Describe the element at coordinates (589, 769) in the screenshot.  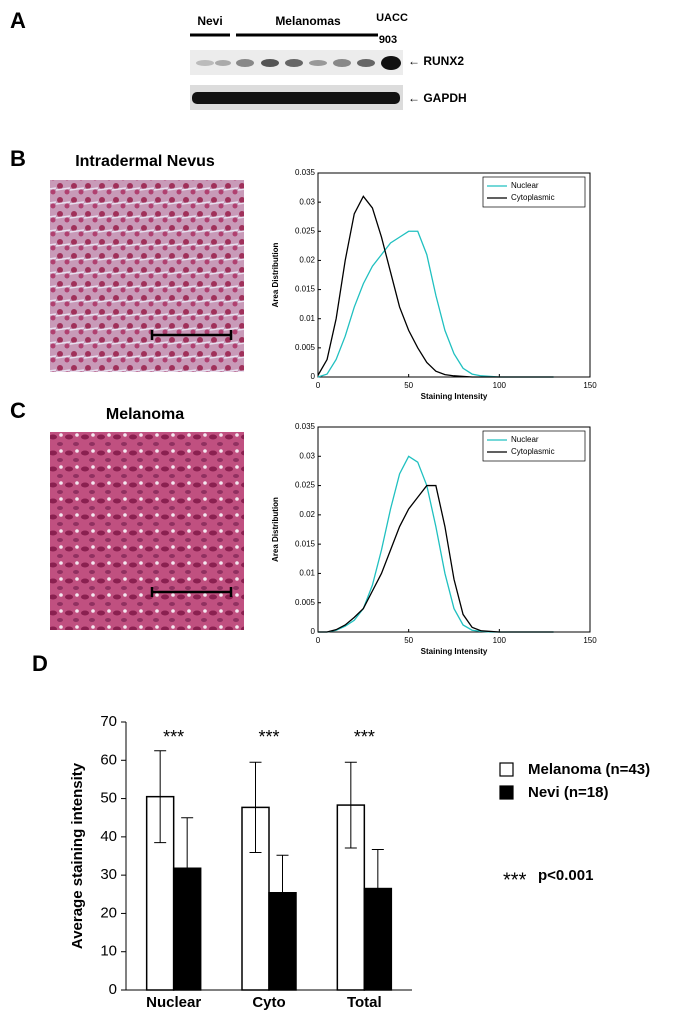
I see `legend-label: Melanoma (n=43)` at that location.